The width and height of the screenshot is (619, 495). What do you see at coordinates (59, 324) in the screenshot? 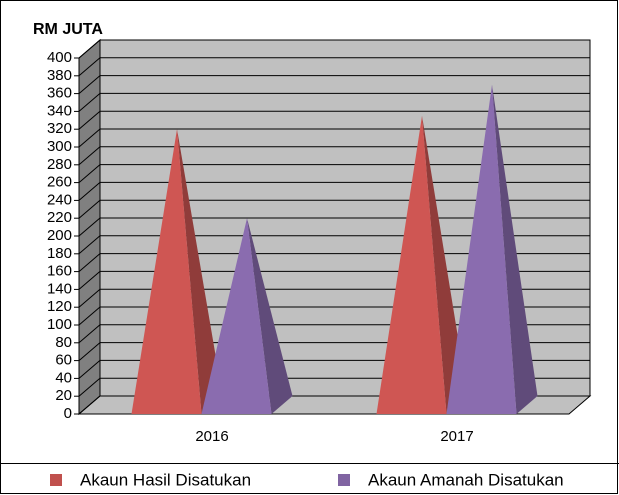
I see `y-tick-label: 100` at bounding box center [59, 324].